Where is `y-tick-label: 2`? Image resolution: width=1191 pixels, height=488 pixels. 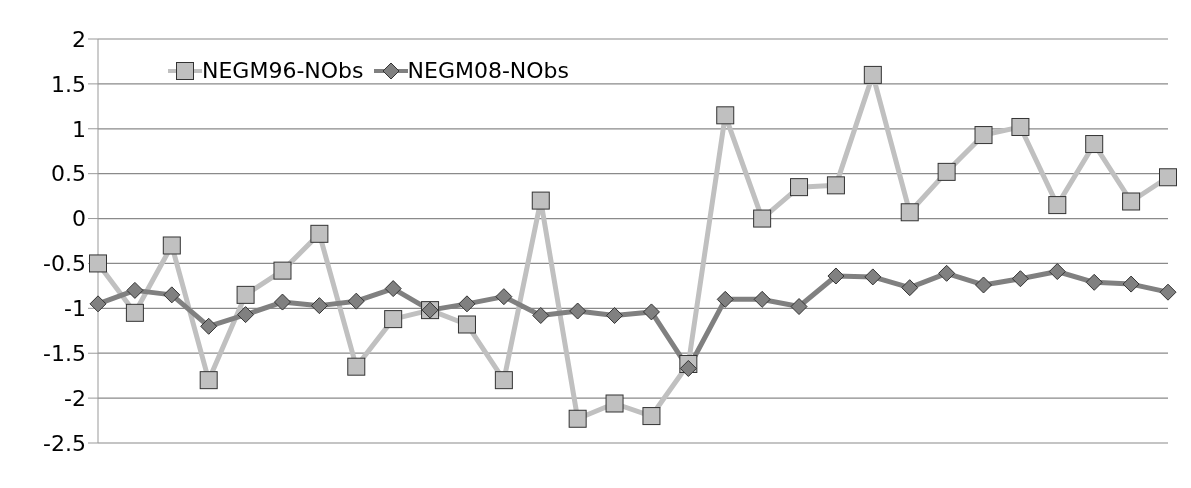
y-tick-label: 2 is located at coordinates (79, 39).